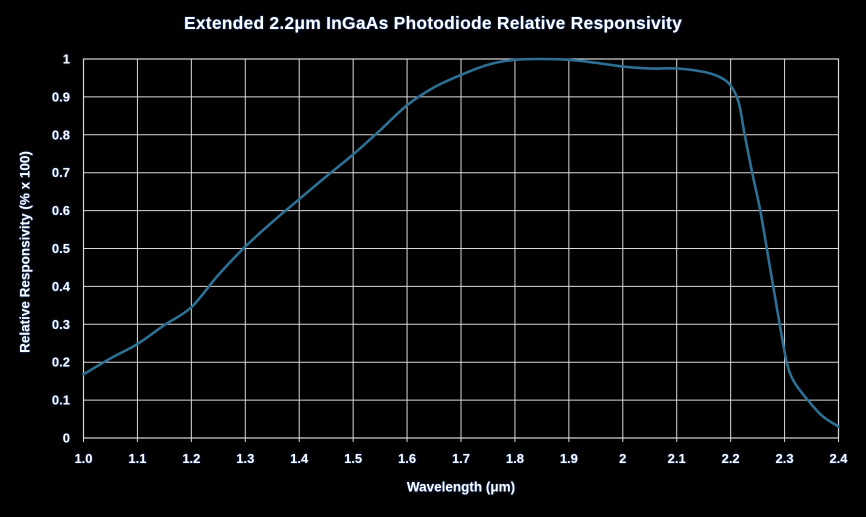  Describe the element at coordinates (66, 59) in the screenshot. I see `y-tick-label: 1` at that location.